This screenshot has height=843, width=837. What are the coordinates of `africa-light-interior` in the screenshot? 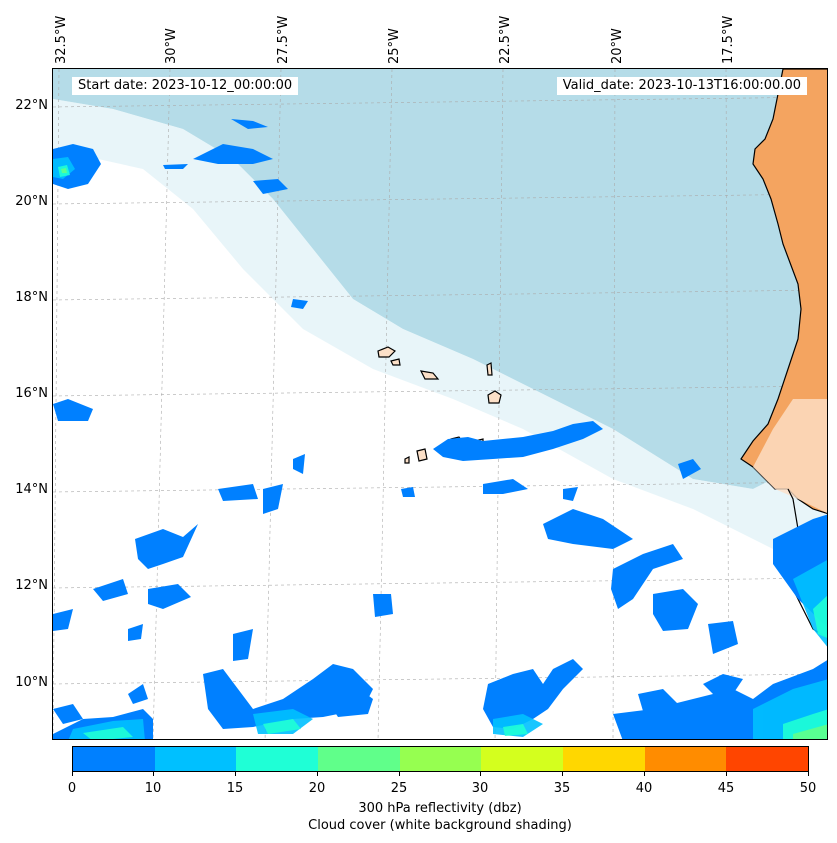 It's located at (790, 456).